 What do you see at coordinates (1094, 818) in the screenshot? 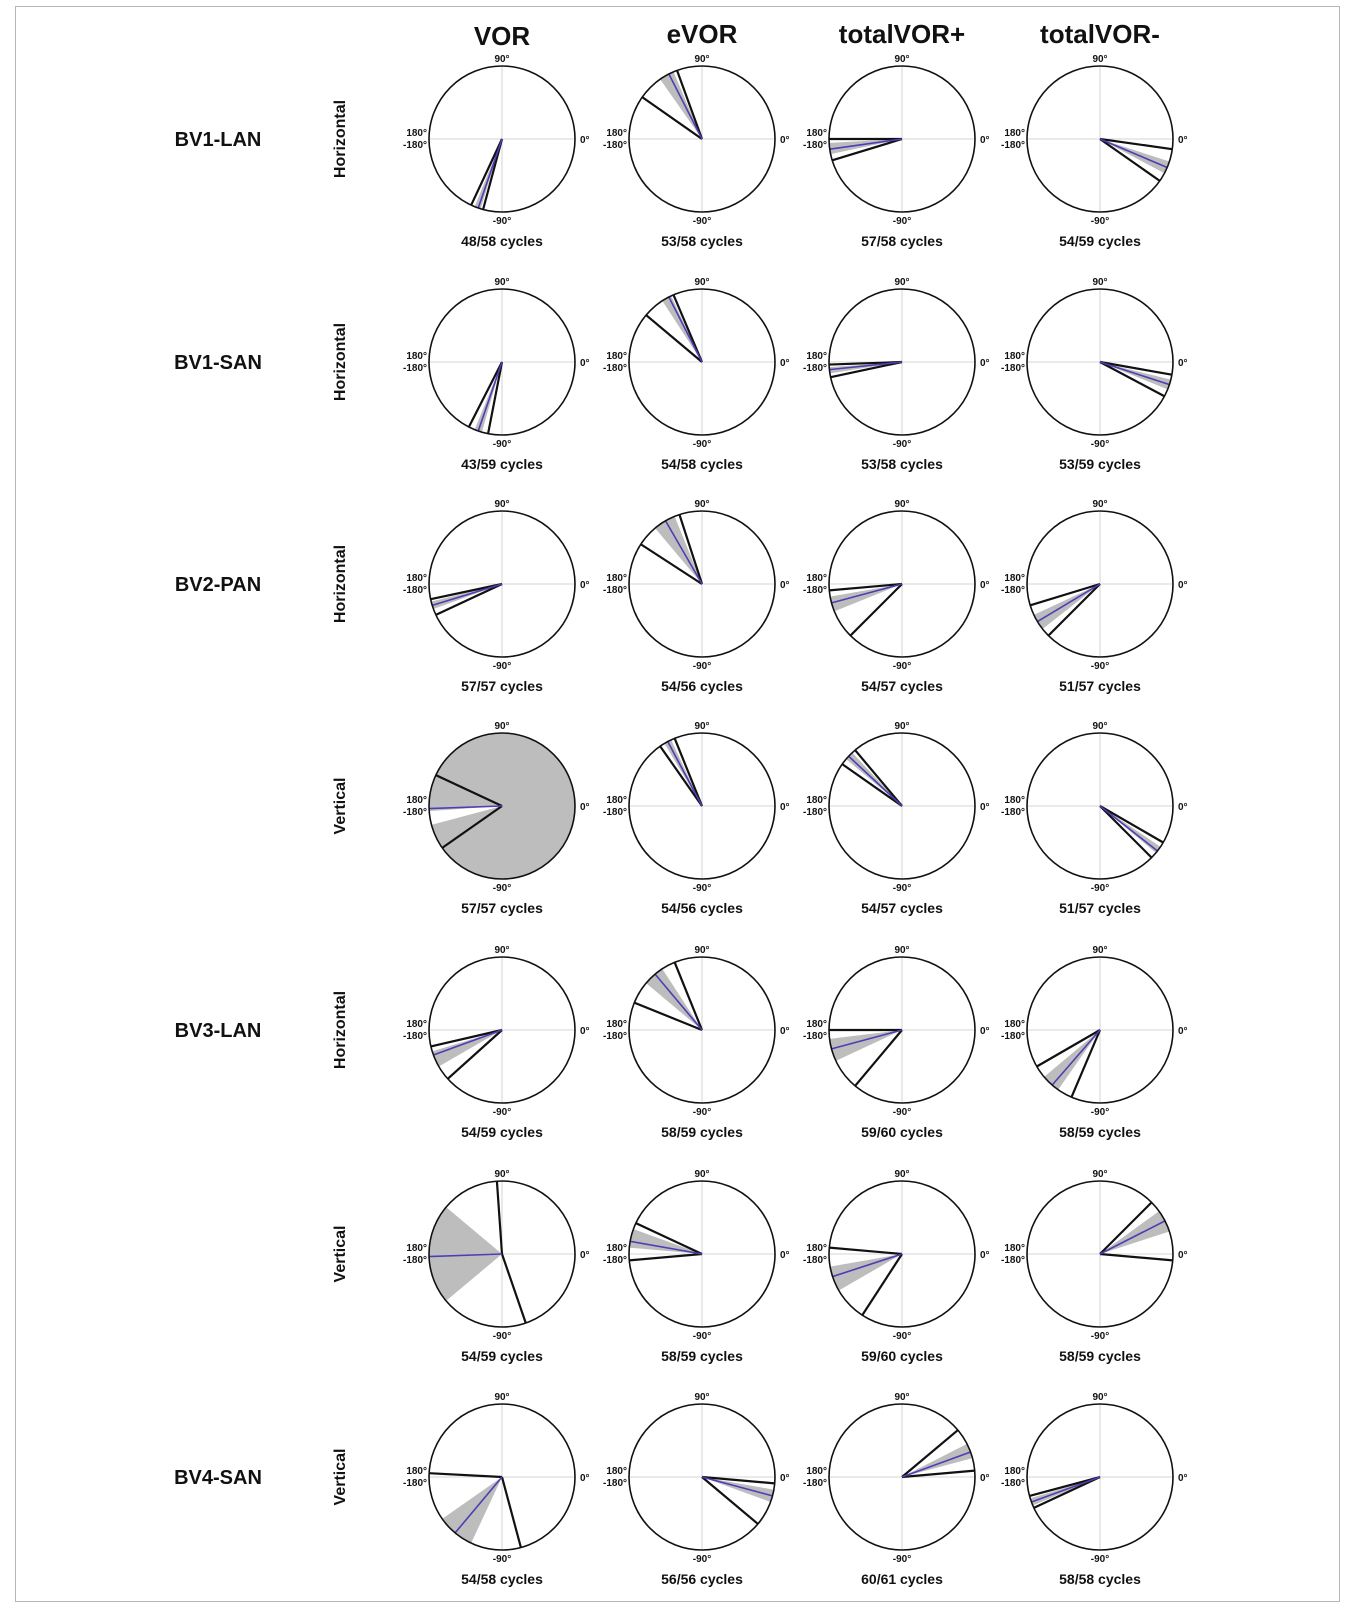
I see `polar-plot-totalvor: 90° 0° 180°-180° -90° 51/57 cycles` at bounding box center [1094, 818].